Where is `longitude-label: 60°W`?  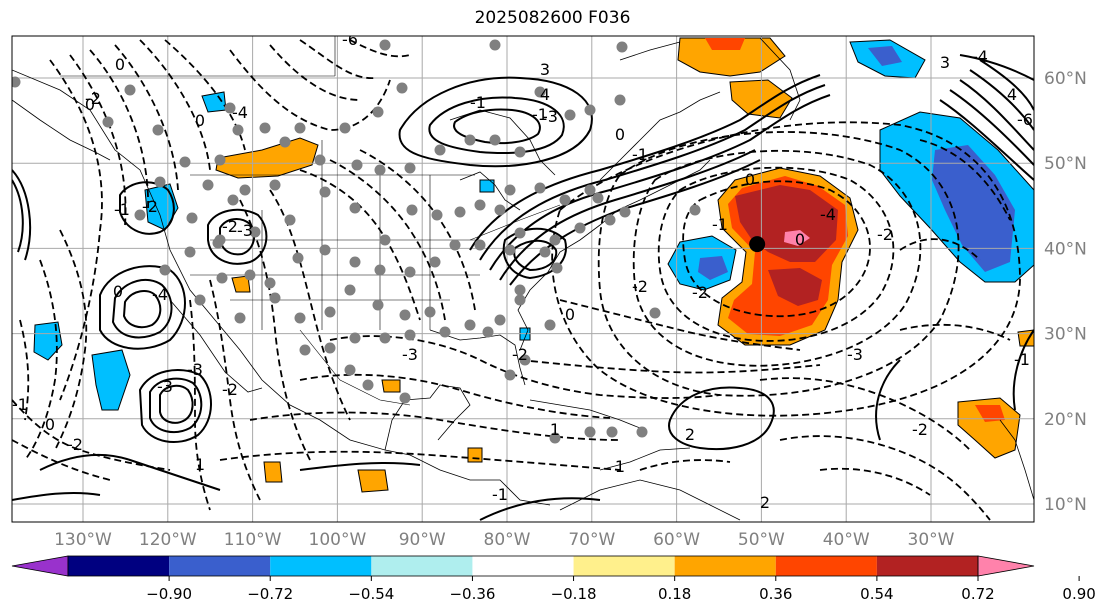
longitude-label: 60°W is located at coordinates (676, 540).